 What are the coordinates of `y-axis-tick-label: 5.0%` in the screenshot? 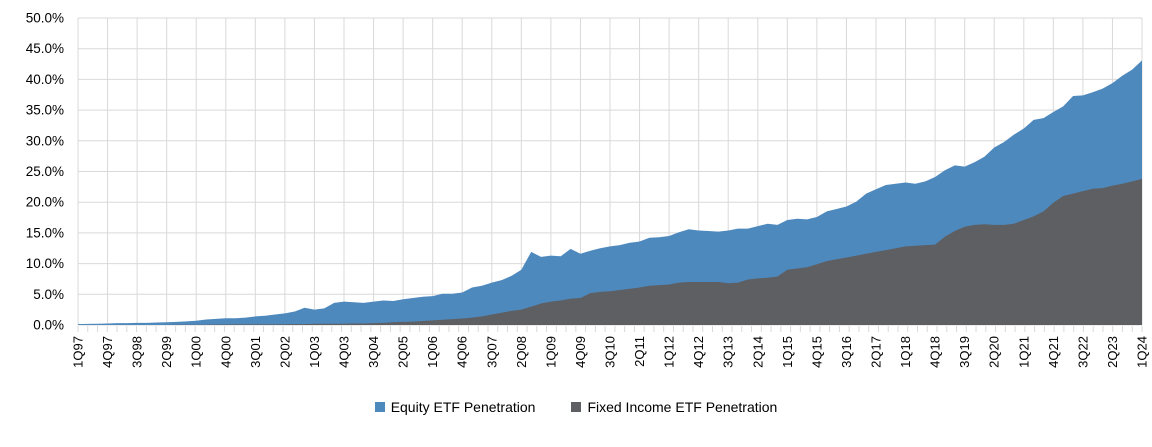 It's located at (48, 294).